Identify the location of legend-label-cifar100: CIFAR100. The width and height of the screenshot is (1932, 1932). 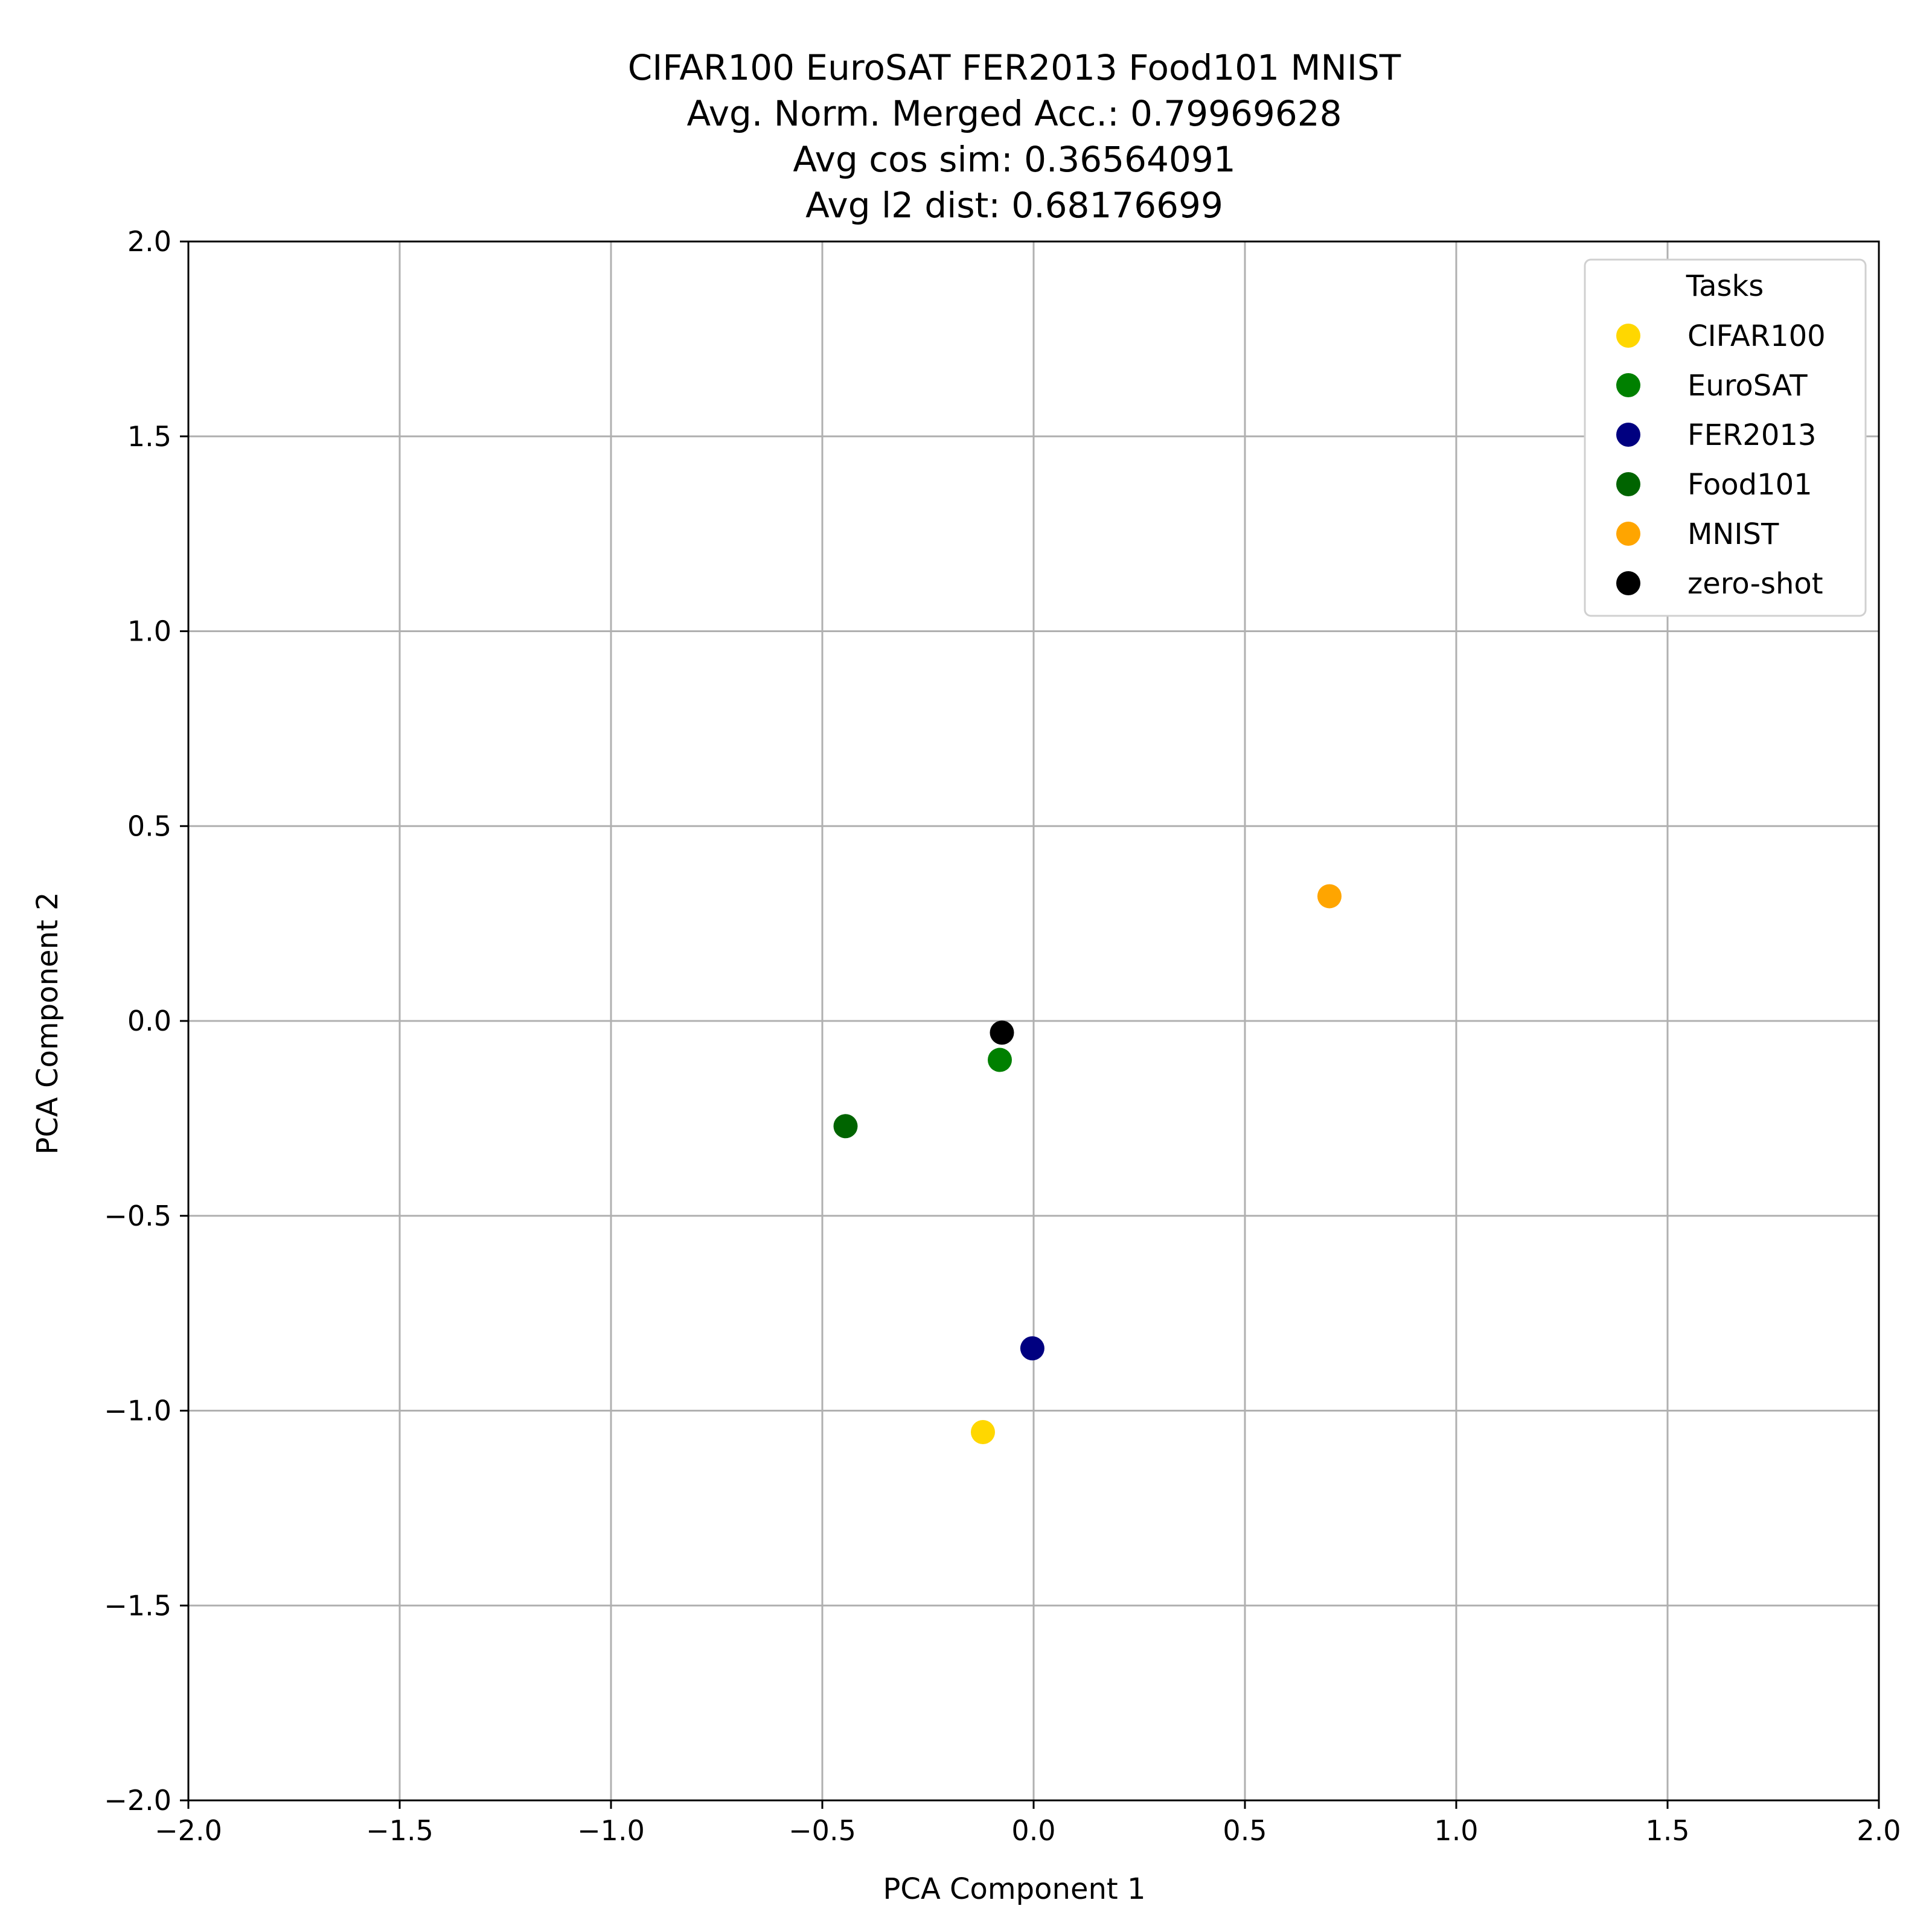
(1756, 336).